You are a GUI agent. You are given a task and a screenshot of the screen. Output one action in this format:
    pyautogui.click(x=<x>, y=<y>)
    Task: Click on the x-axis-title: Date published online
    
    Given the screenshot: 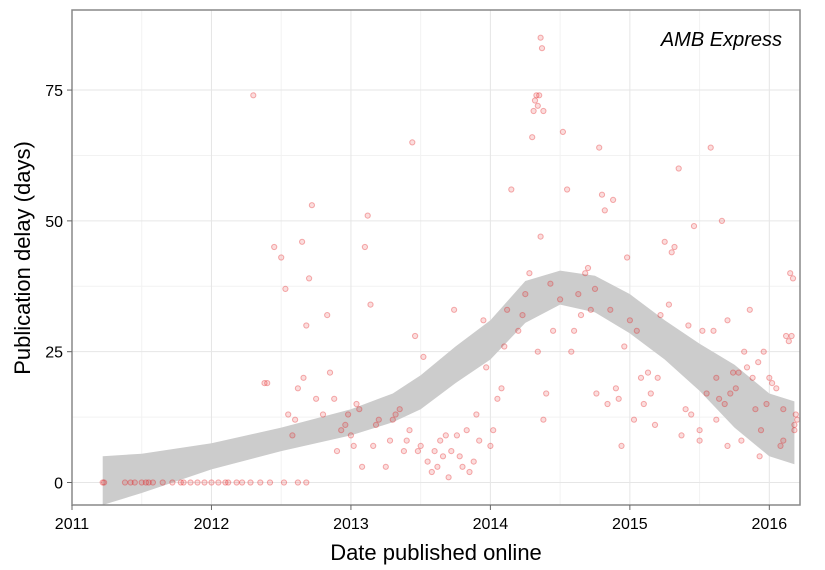 What is the action you would take?
    pyautogui.click(x=436, y=552)
    